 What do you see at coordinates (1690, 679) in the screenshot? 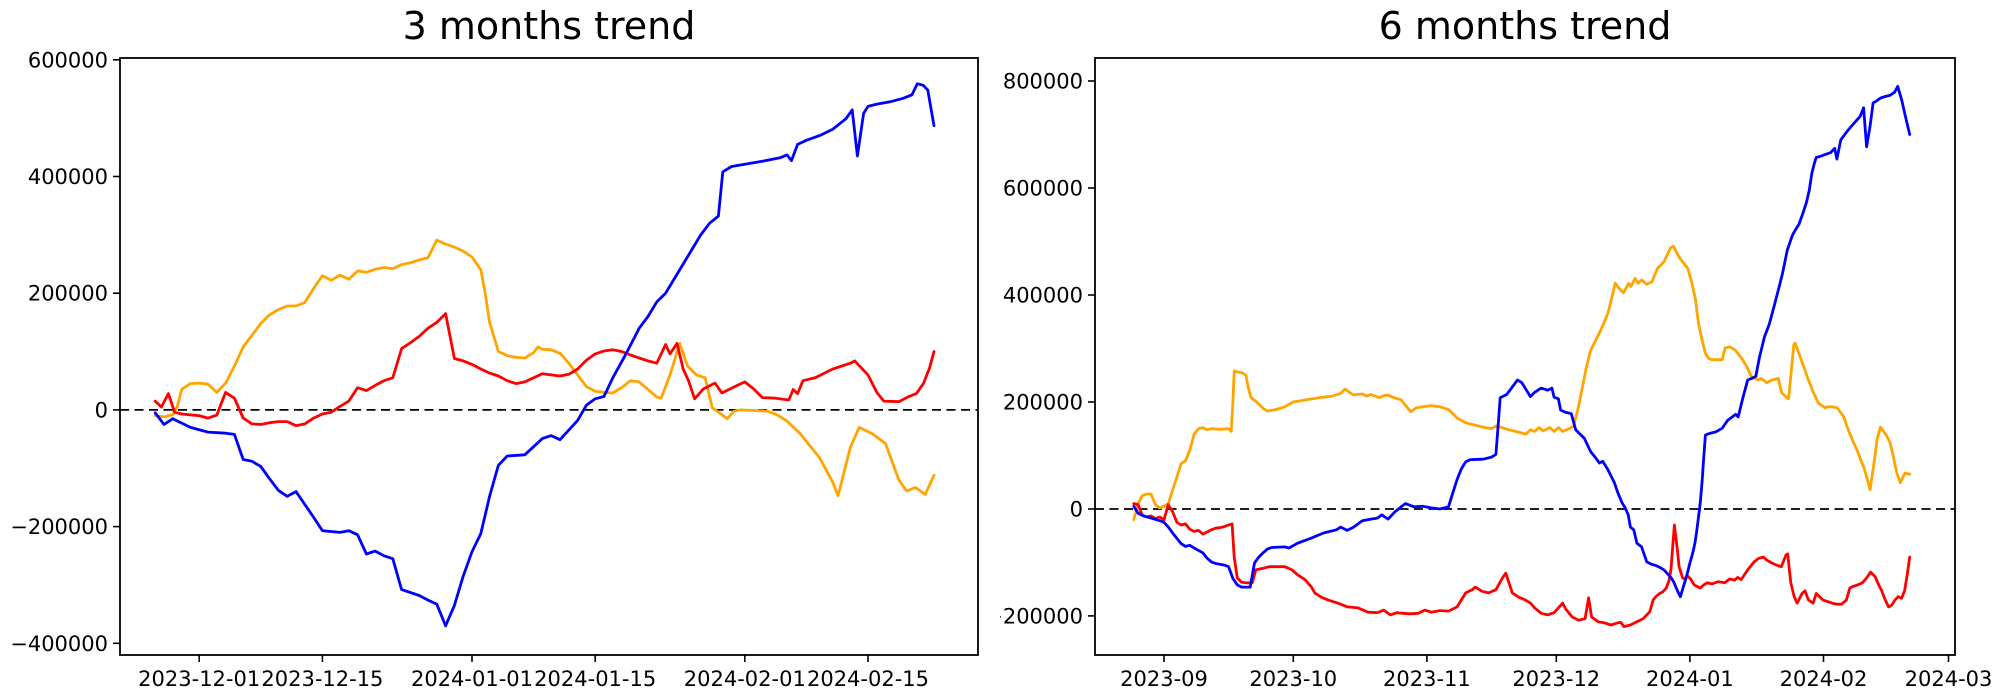
I see `x-tick-label: 2024-01` at bounding box center [1690, 679].